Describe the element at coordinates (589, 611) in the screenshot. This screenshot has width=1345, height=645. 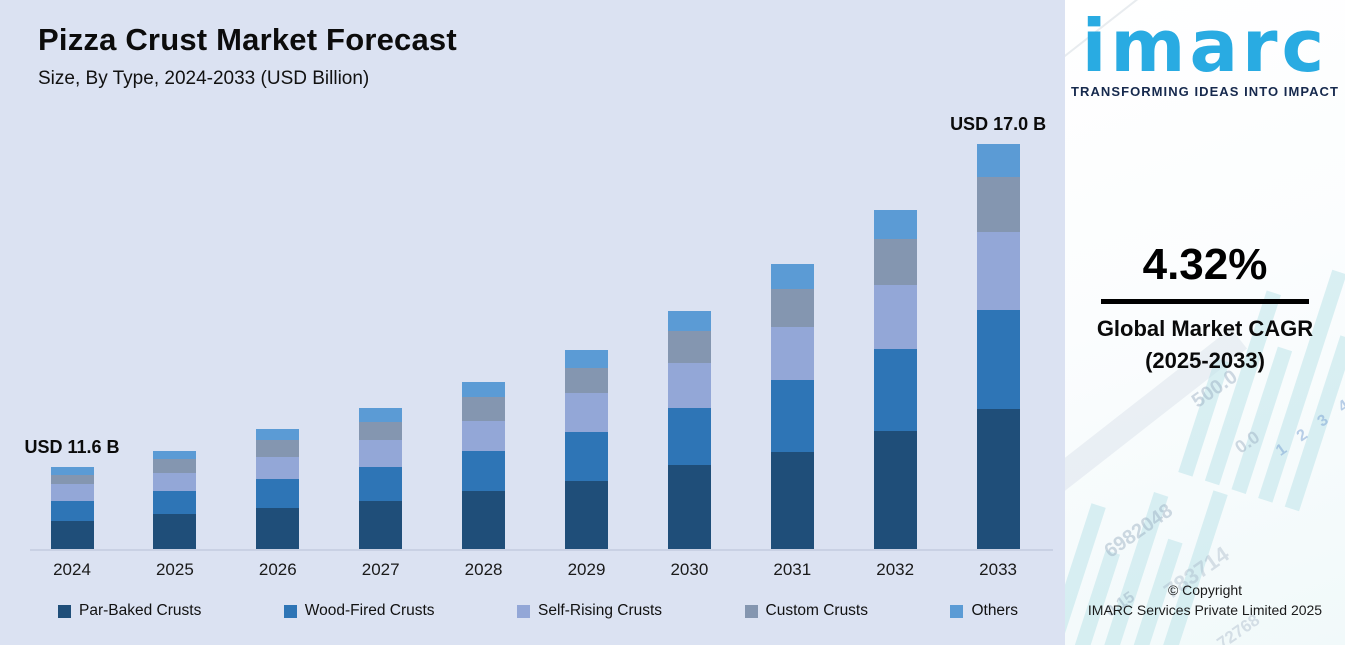
I see `legend-item-self-rising-crusts: Self-Rising Crusts` at that location.